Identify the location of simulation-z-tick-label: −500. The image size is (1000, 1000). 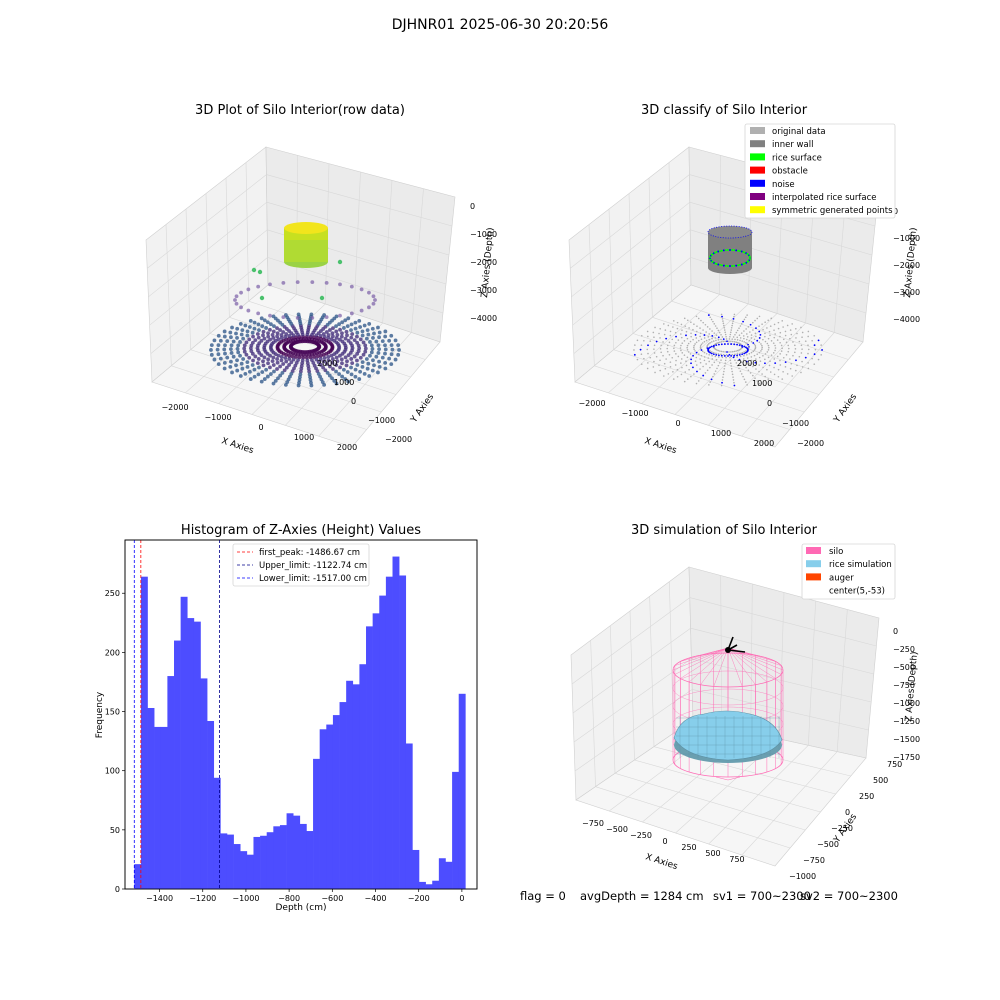
(904, 667).